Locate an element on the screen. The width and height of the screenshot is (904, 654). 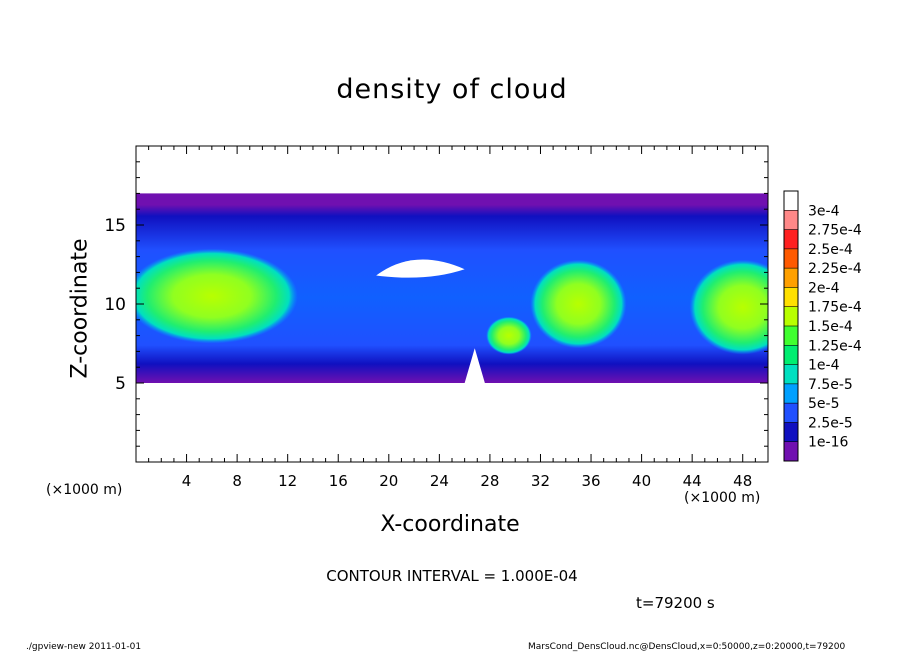
x-unit-label-left: (×1000 m) is located at coordinates (84, 490).